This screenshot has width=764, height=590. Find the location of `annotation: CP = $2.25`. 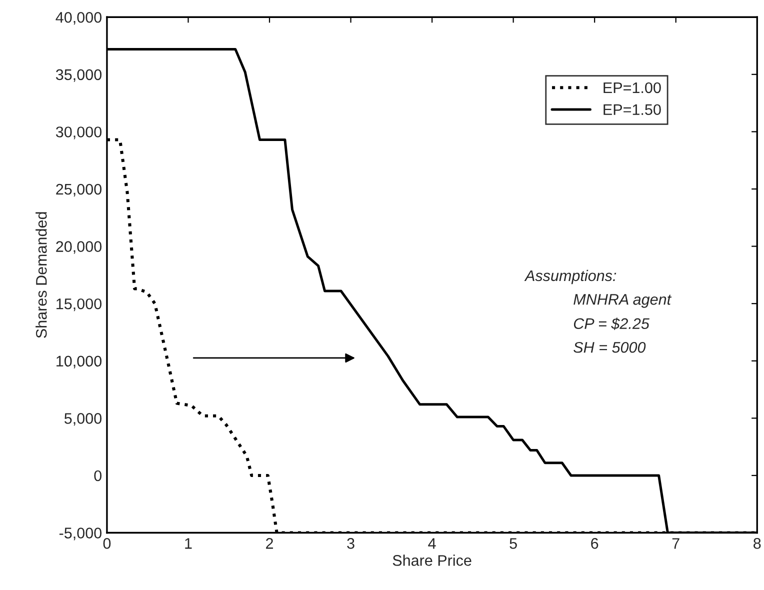

annotation: CP = $2.25 is located at coordinates (612, 324).